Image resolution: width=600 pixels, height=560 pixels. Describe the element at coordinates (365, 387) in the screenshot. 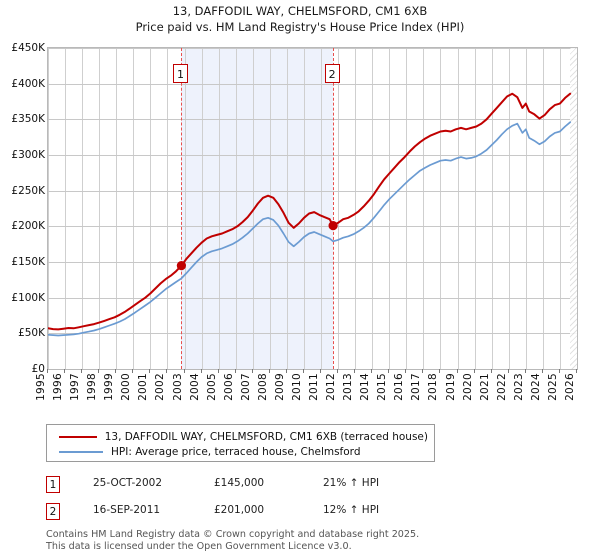

I see `x-axis-tick-label: 2014` at that location.